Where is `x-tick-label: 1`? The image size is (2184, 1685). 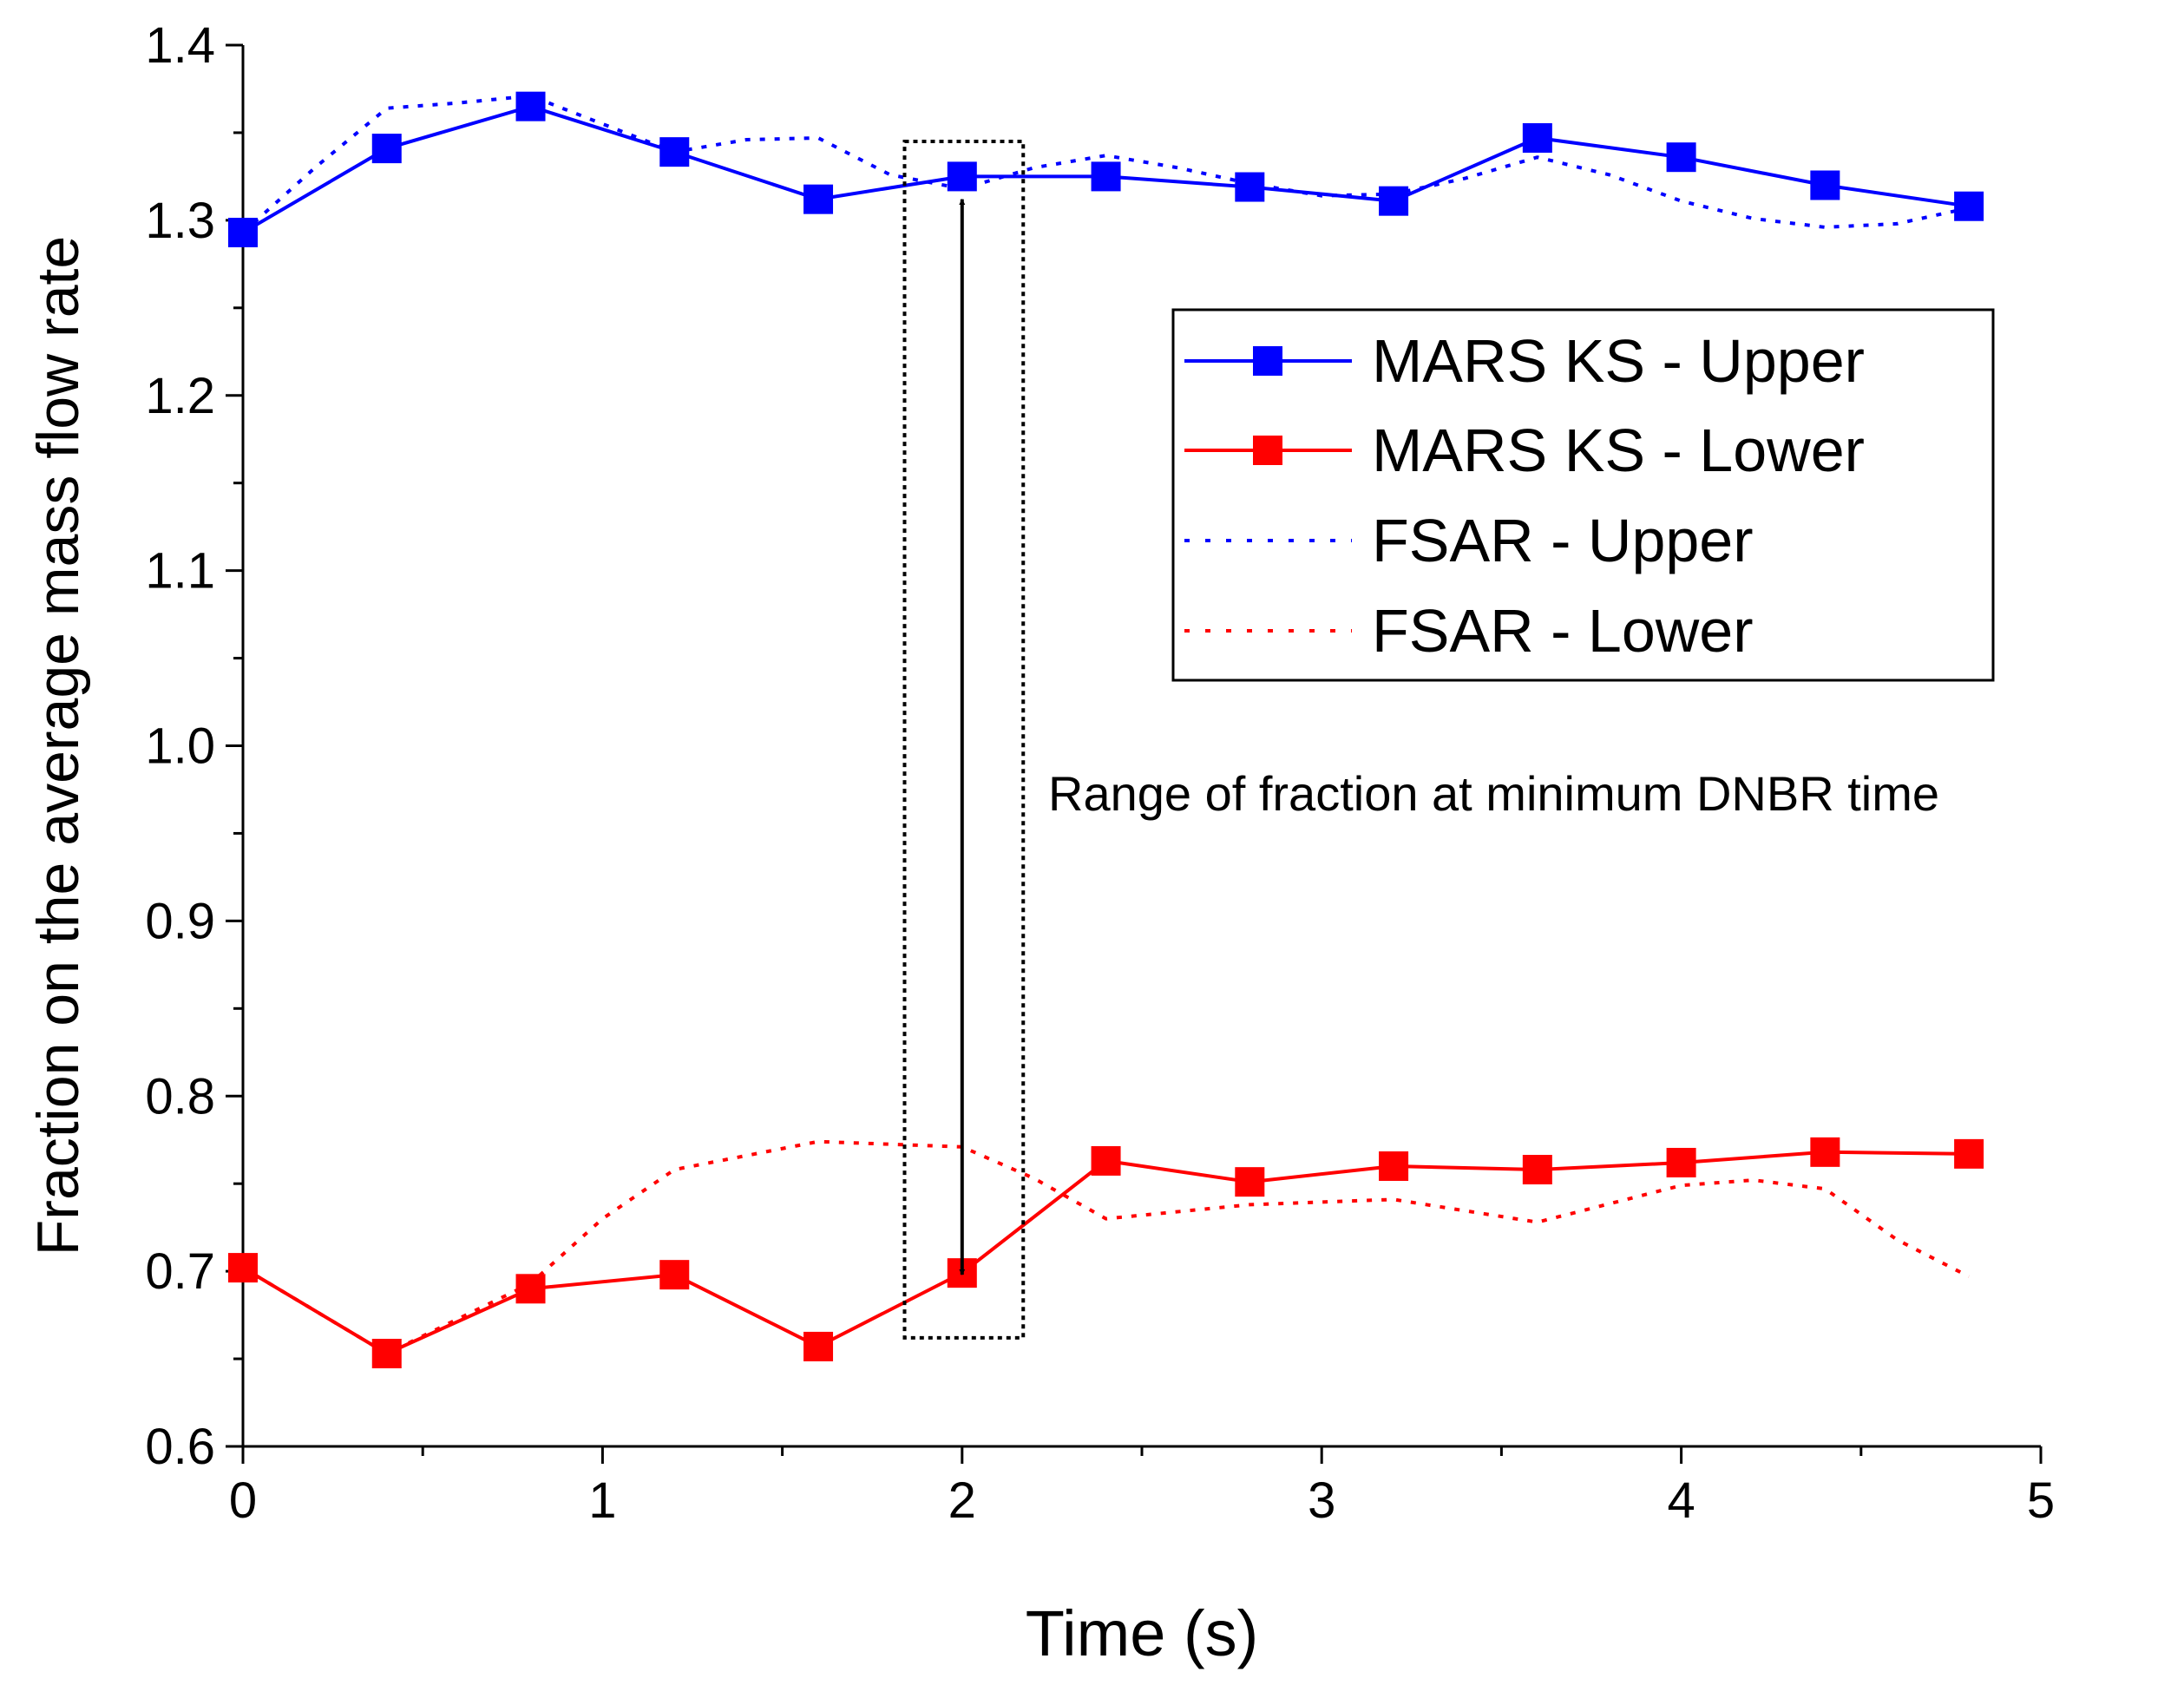
x-tick-label: 1 is located at coordinates (602, 1501).